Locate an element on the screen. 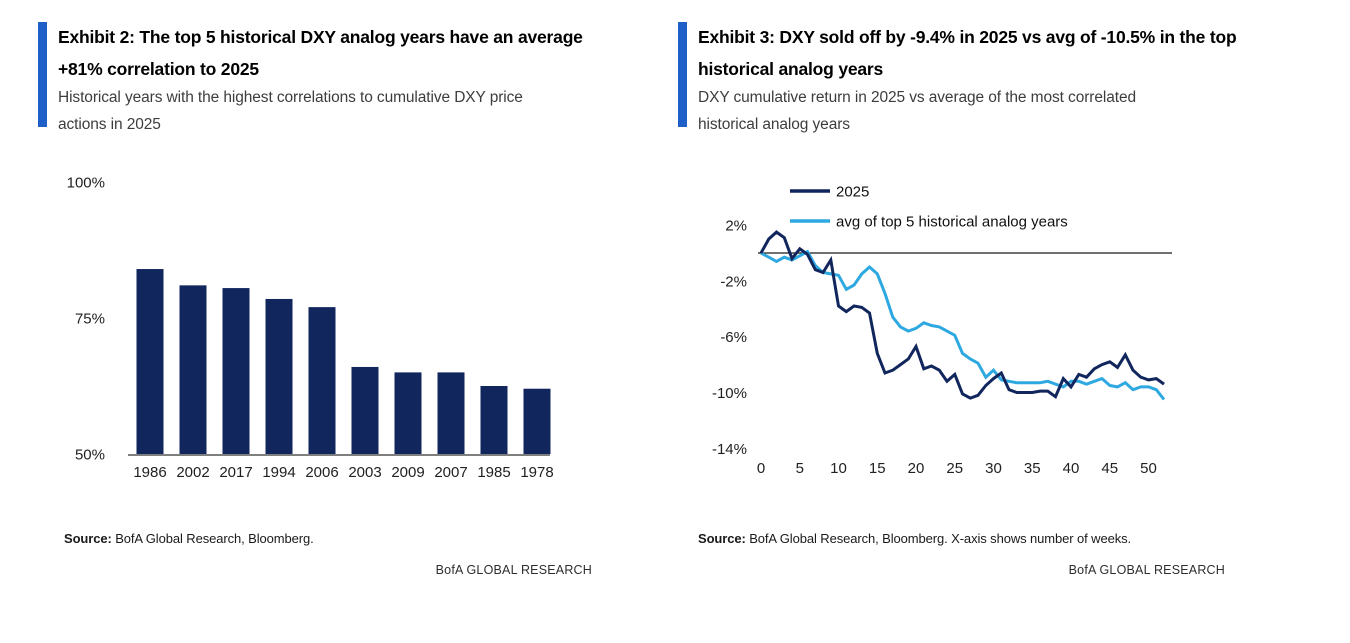 This screenshot has height=643, width=1350. exhibit3-subtitle-line2: historical analog years is located at coordinates (774, 124).